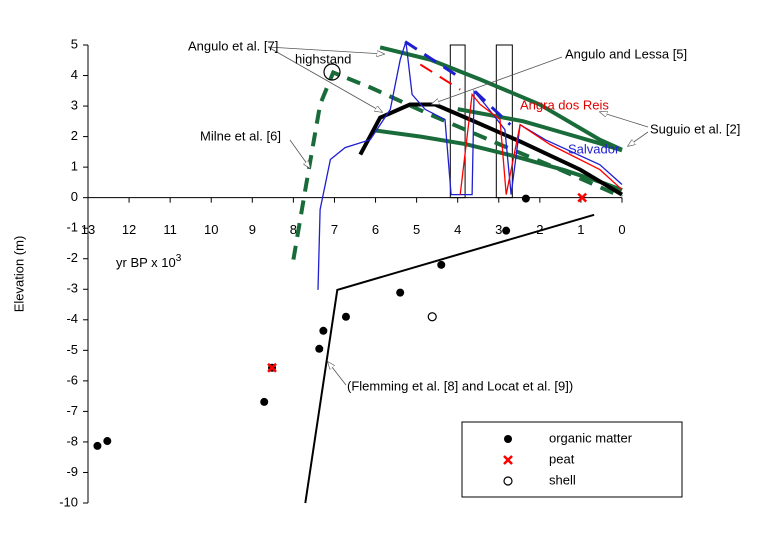  Describe the element at coordinates (129, 229) in the screenshot. I see `x-tick-label: 12` at that location.